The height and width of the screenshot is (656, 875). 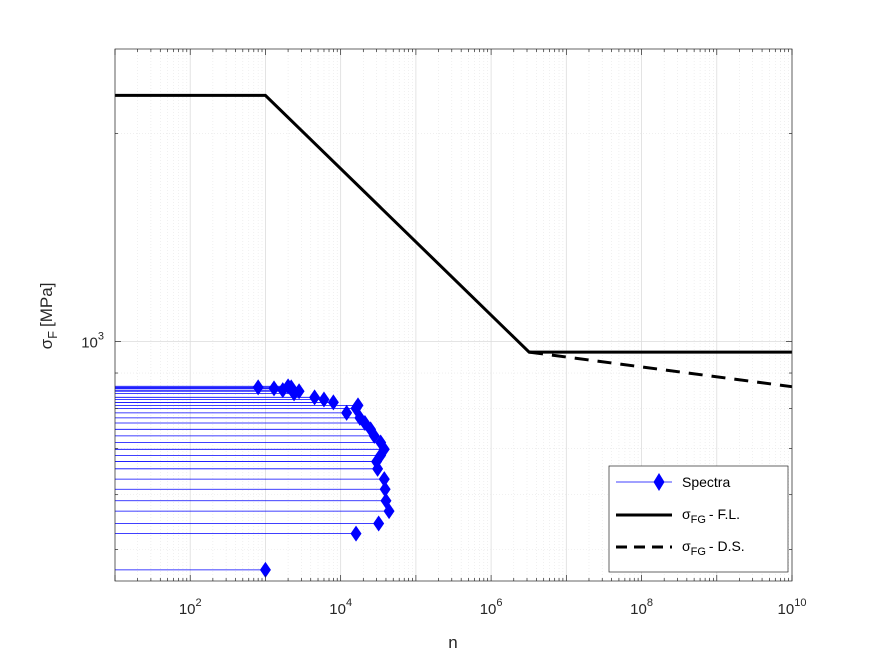 I want to click on y-axis-label-subscript: F, so click(x=52, y=335).